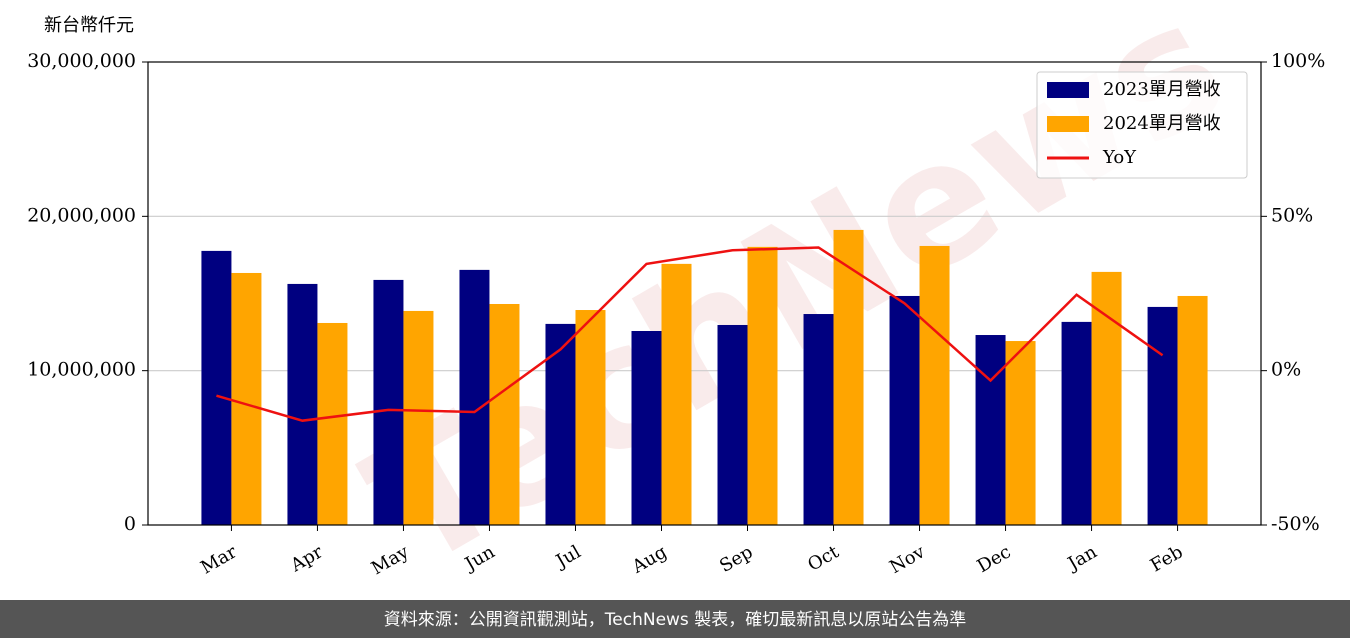 This screenshot has width=1350, height=638. Describe the element at coordinates (568, 557) in the screenshot. I see `x-tick-label: Jul` at that location.